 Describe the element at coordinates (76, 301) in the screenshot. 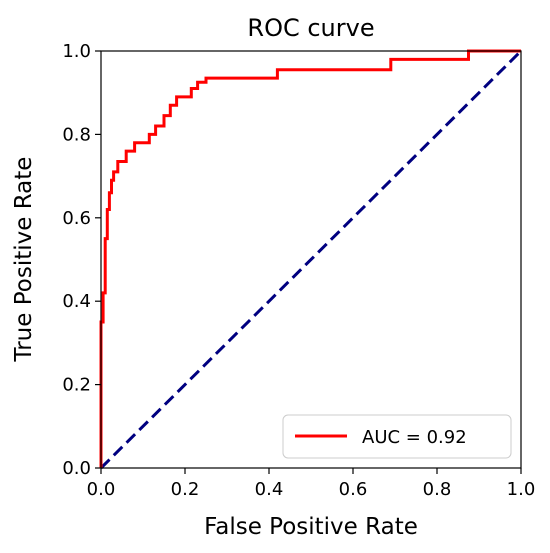

I see `y-tick-label: 0.4` at that location.